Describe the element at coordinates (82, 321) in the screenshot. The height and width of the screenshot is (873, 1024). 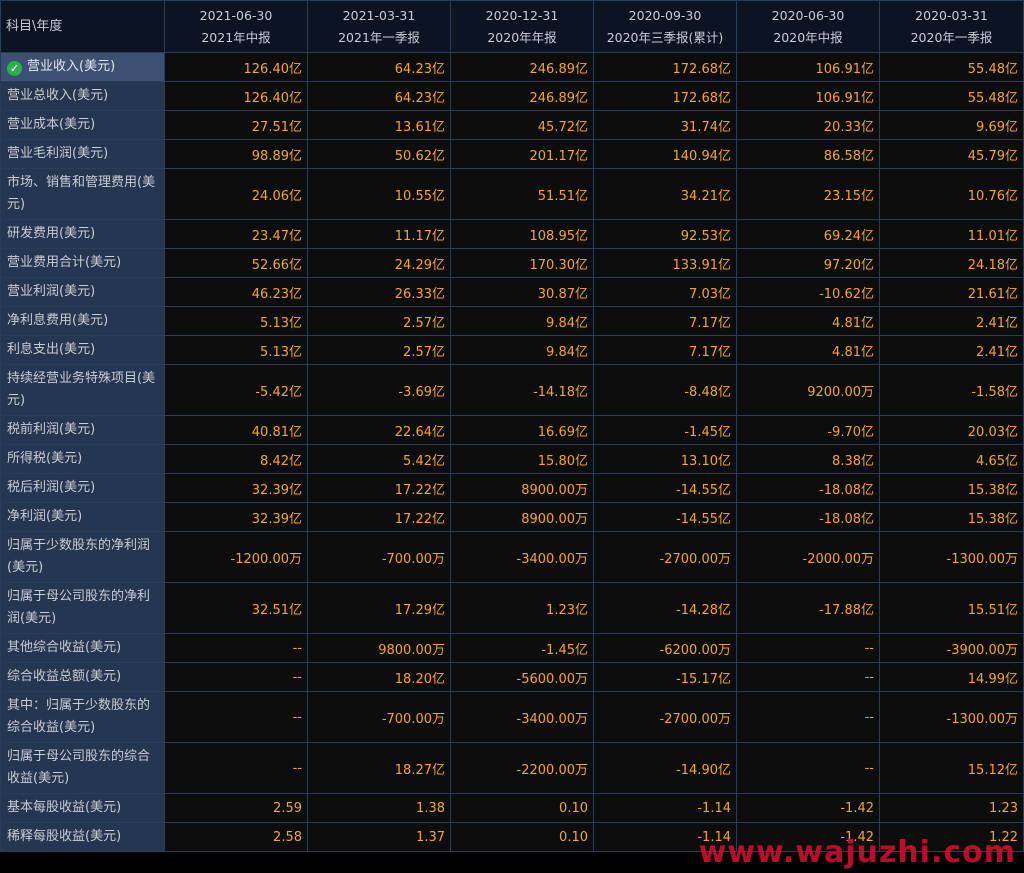
I see `row-label: 净利息费用(美元)` at that location.